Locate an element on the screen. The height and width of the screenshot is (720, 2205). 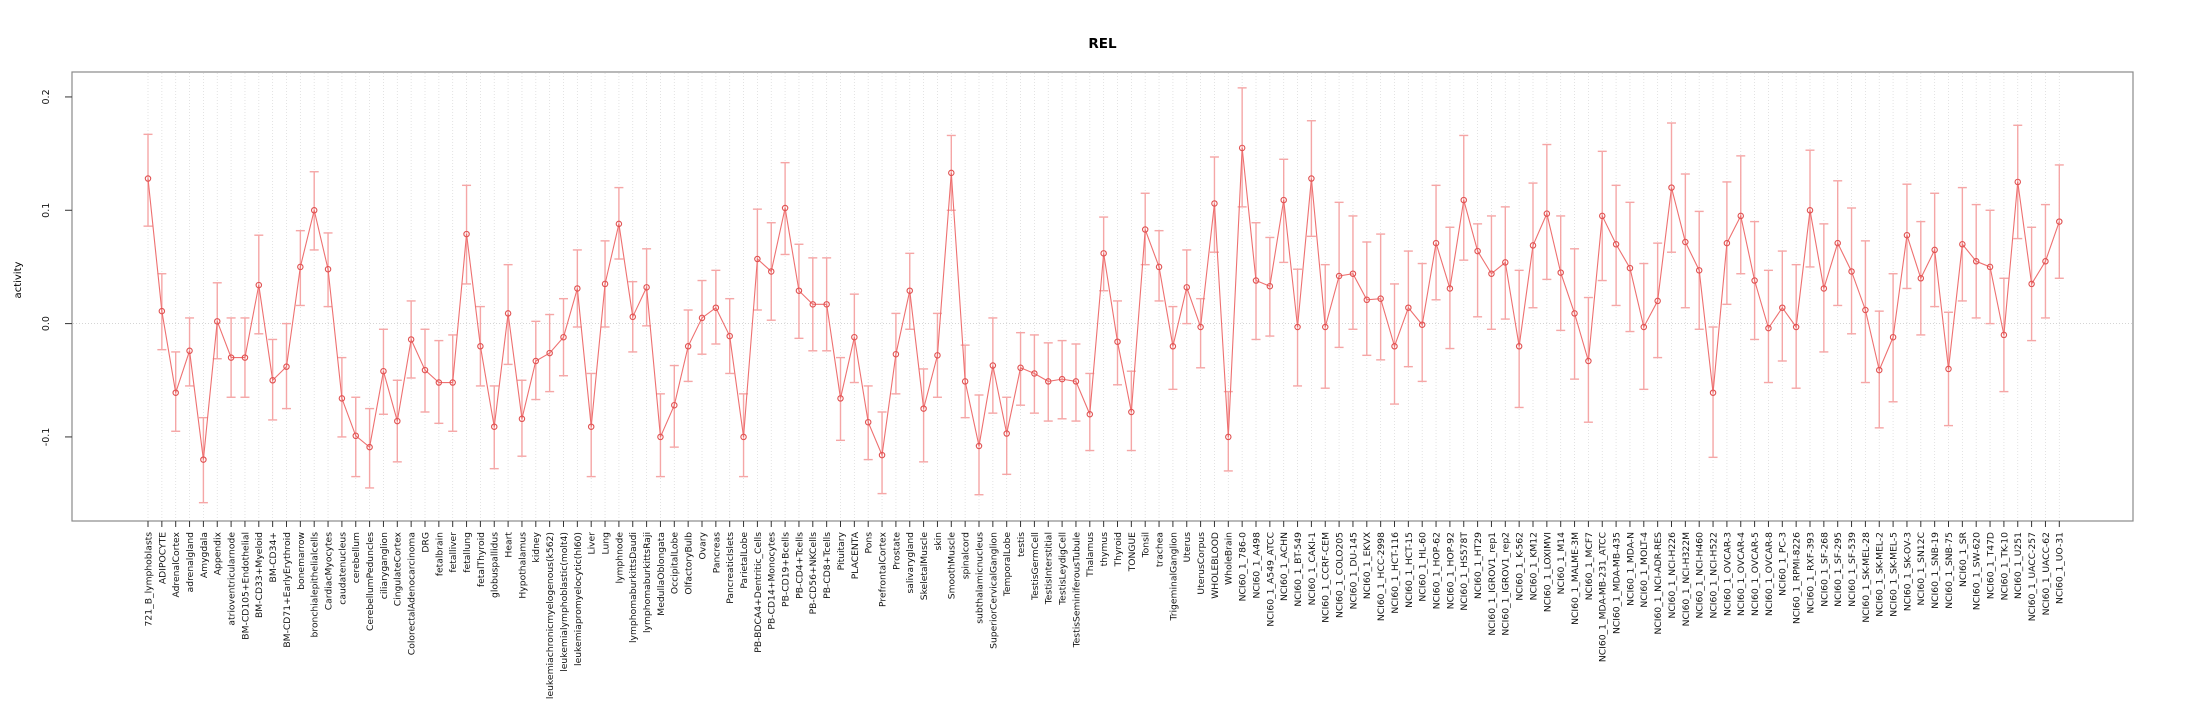
x-tick-label: fetalliver is located at coordinates (453, 552).